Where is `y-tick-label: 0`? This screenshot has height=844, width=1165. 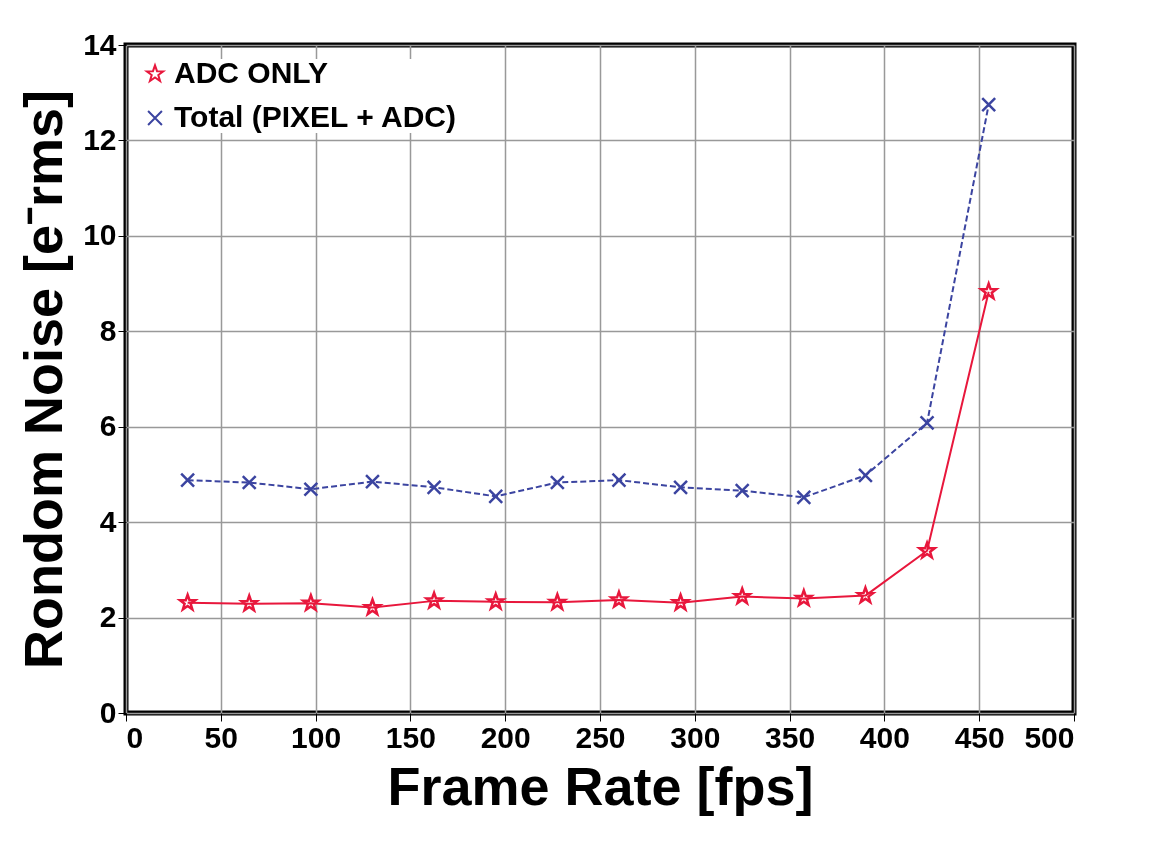 y-tick-label: 0 is located at coordinates (108, 712).